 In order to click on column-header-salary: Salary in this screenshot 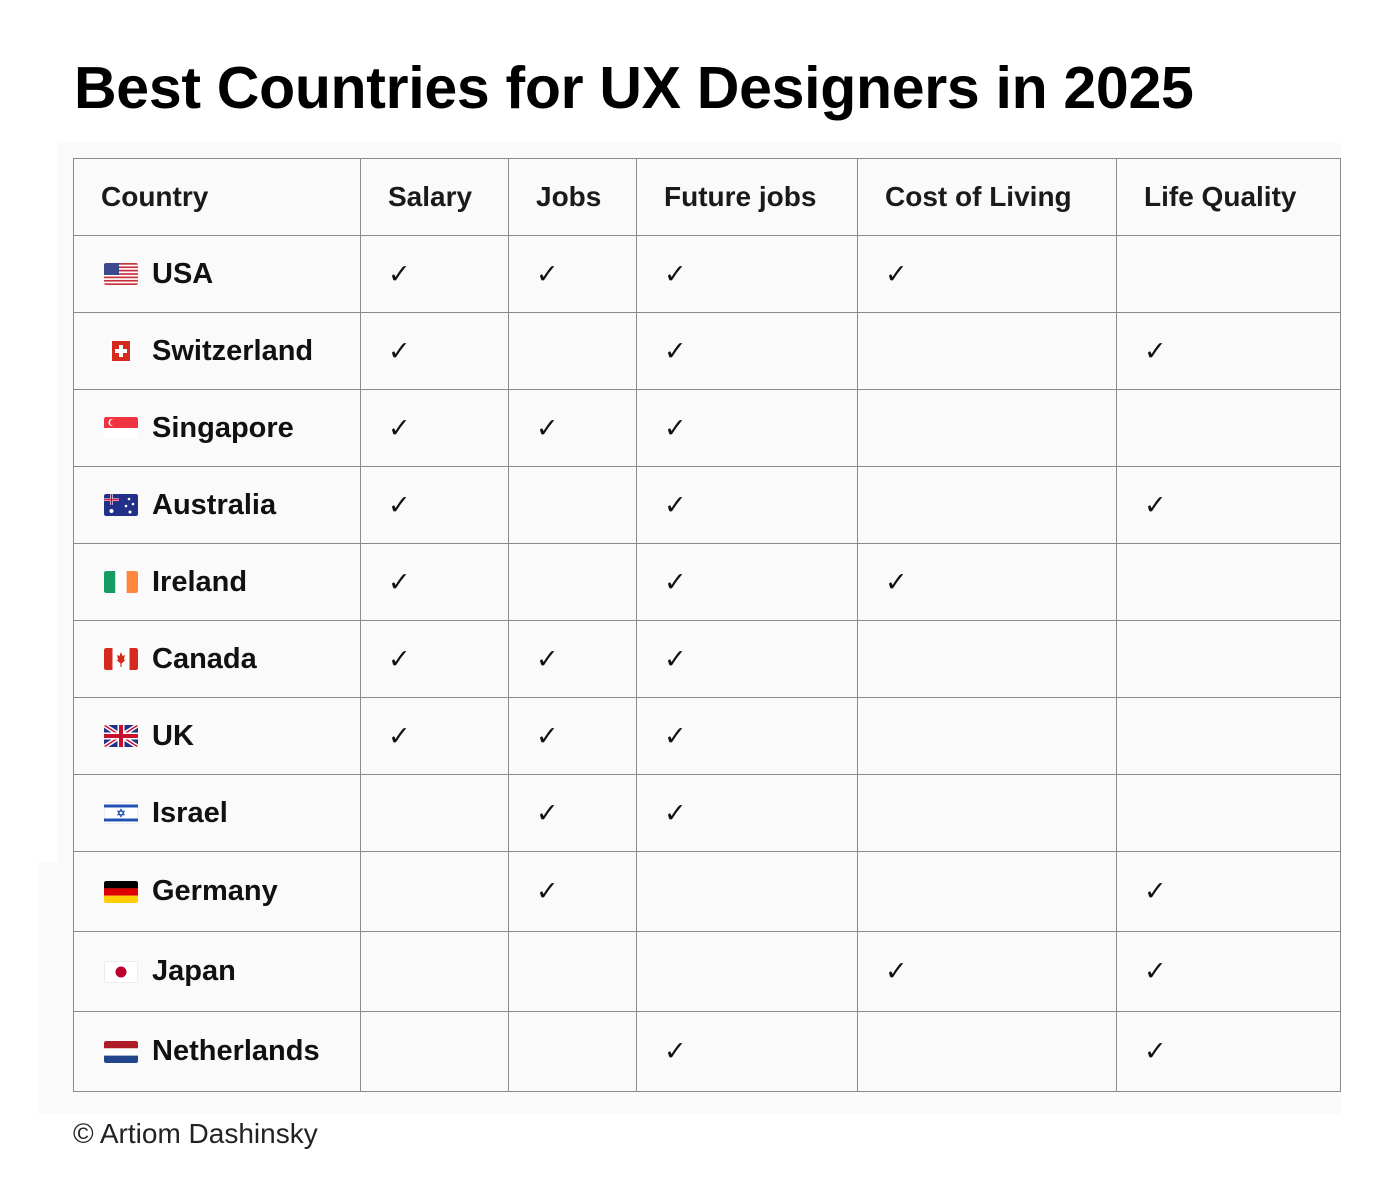, I will do `click(434, 197)`.